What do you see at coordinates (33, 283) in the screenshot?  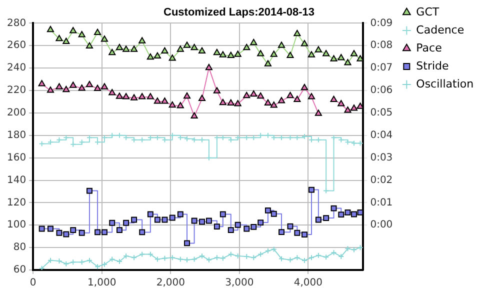 I see `x-tick-label: 0` at bounding box center [33, 283].